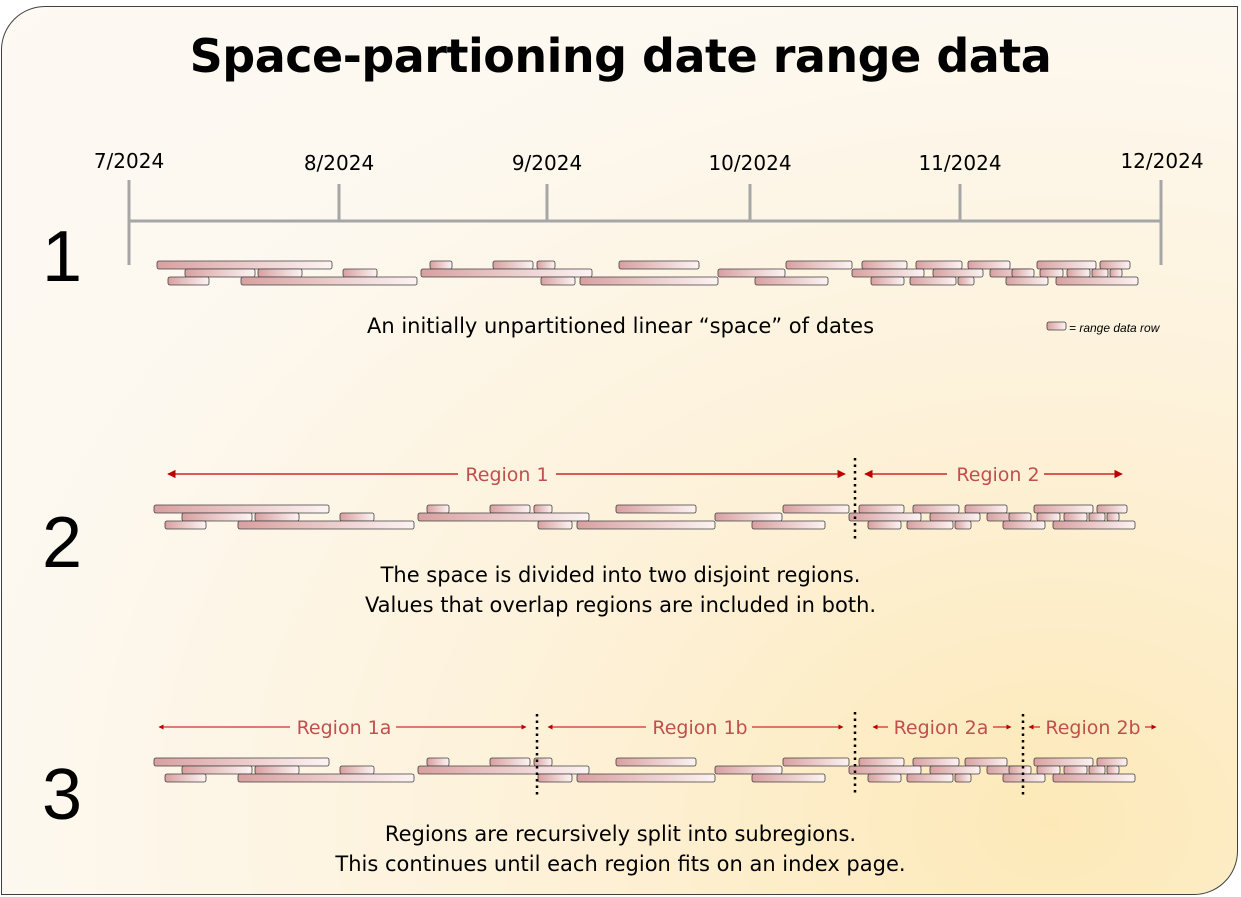 The image size is (1241, 897). What do you see at coordinates (645, 222) in the screenshot?
I see `timeline-axis` at bounding box center [645, 222].